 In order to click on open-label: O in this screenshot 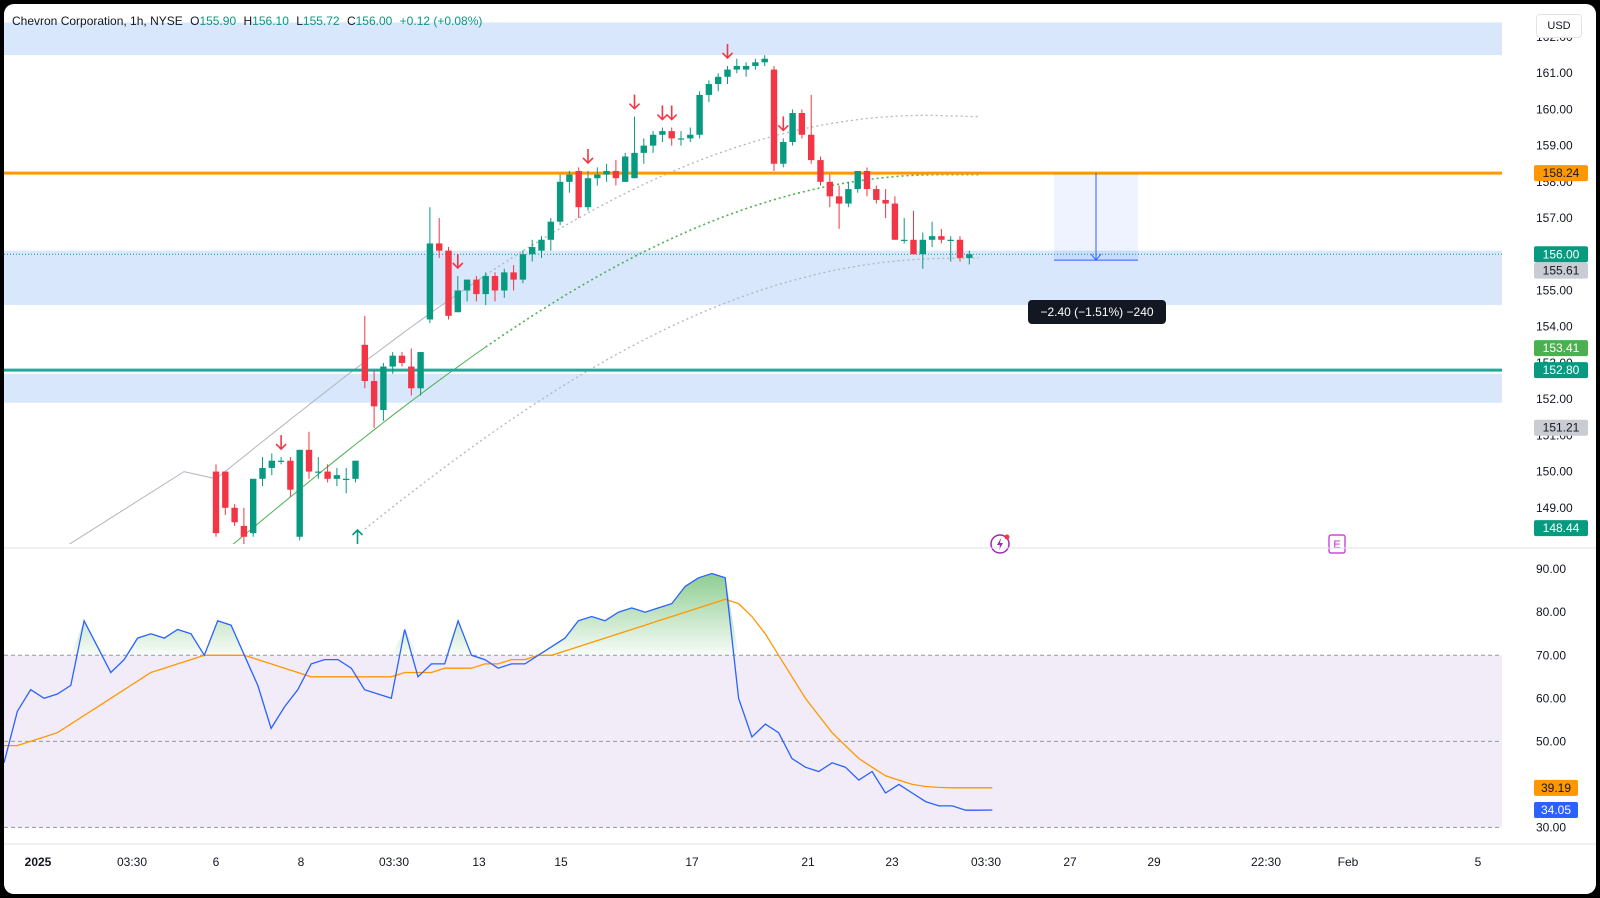, I will do `click(195, 21)`.